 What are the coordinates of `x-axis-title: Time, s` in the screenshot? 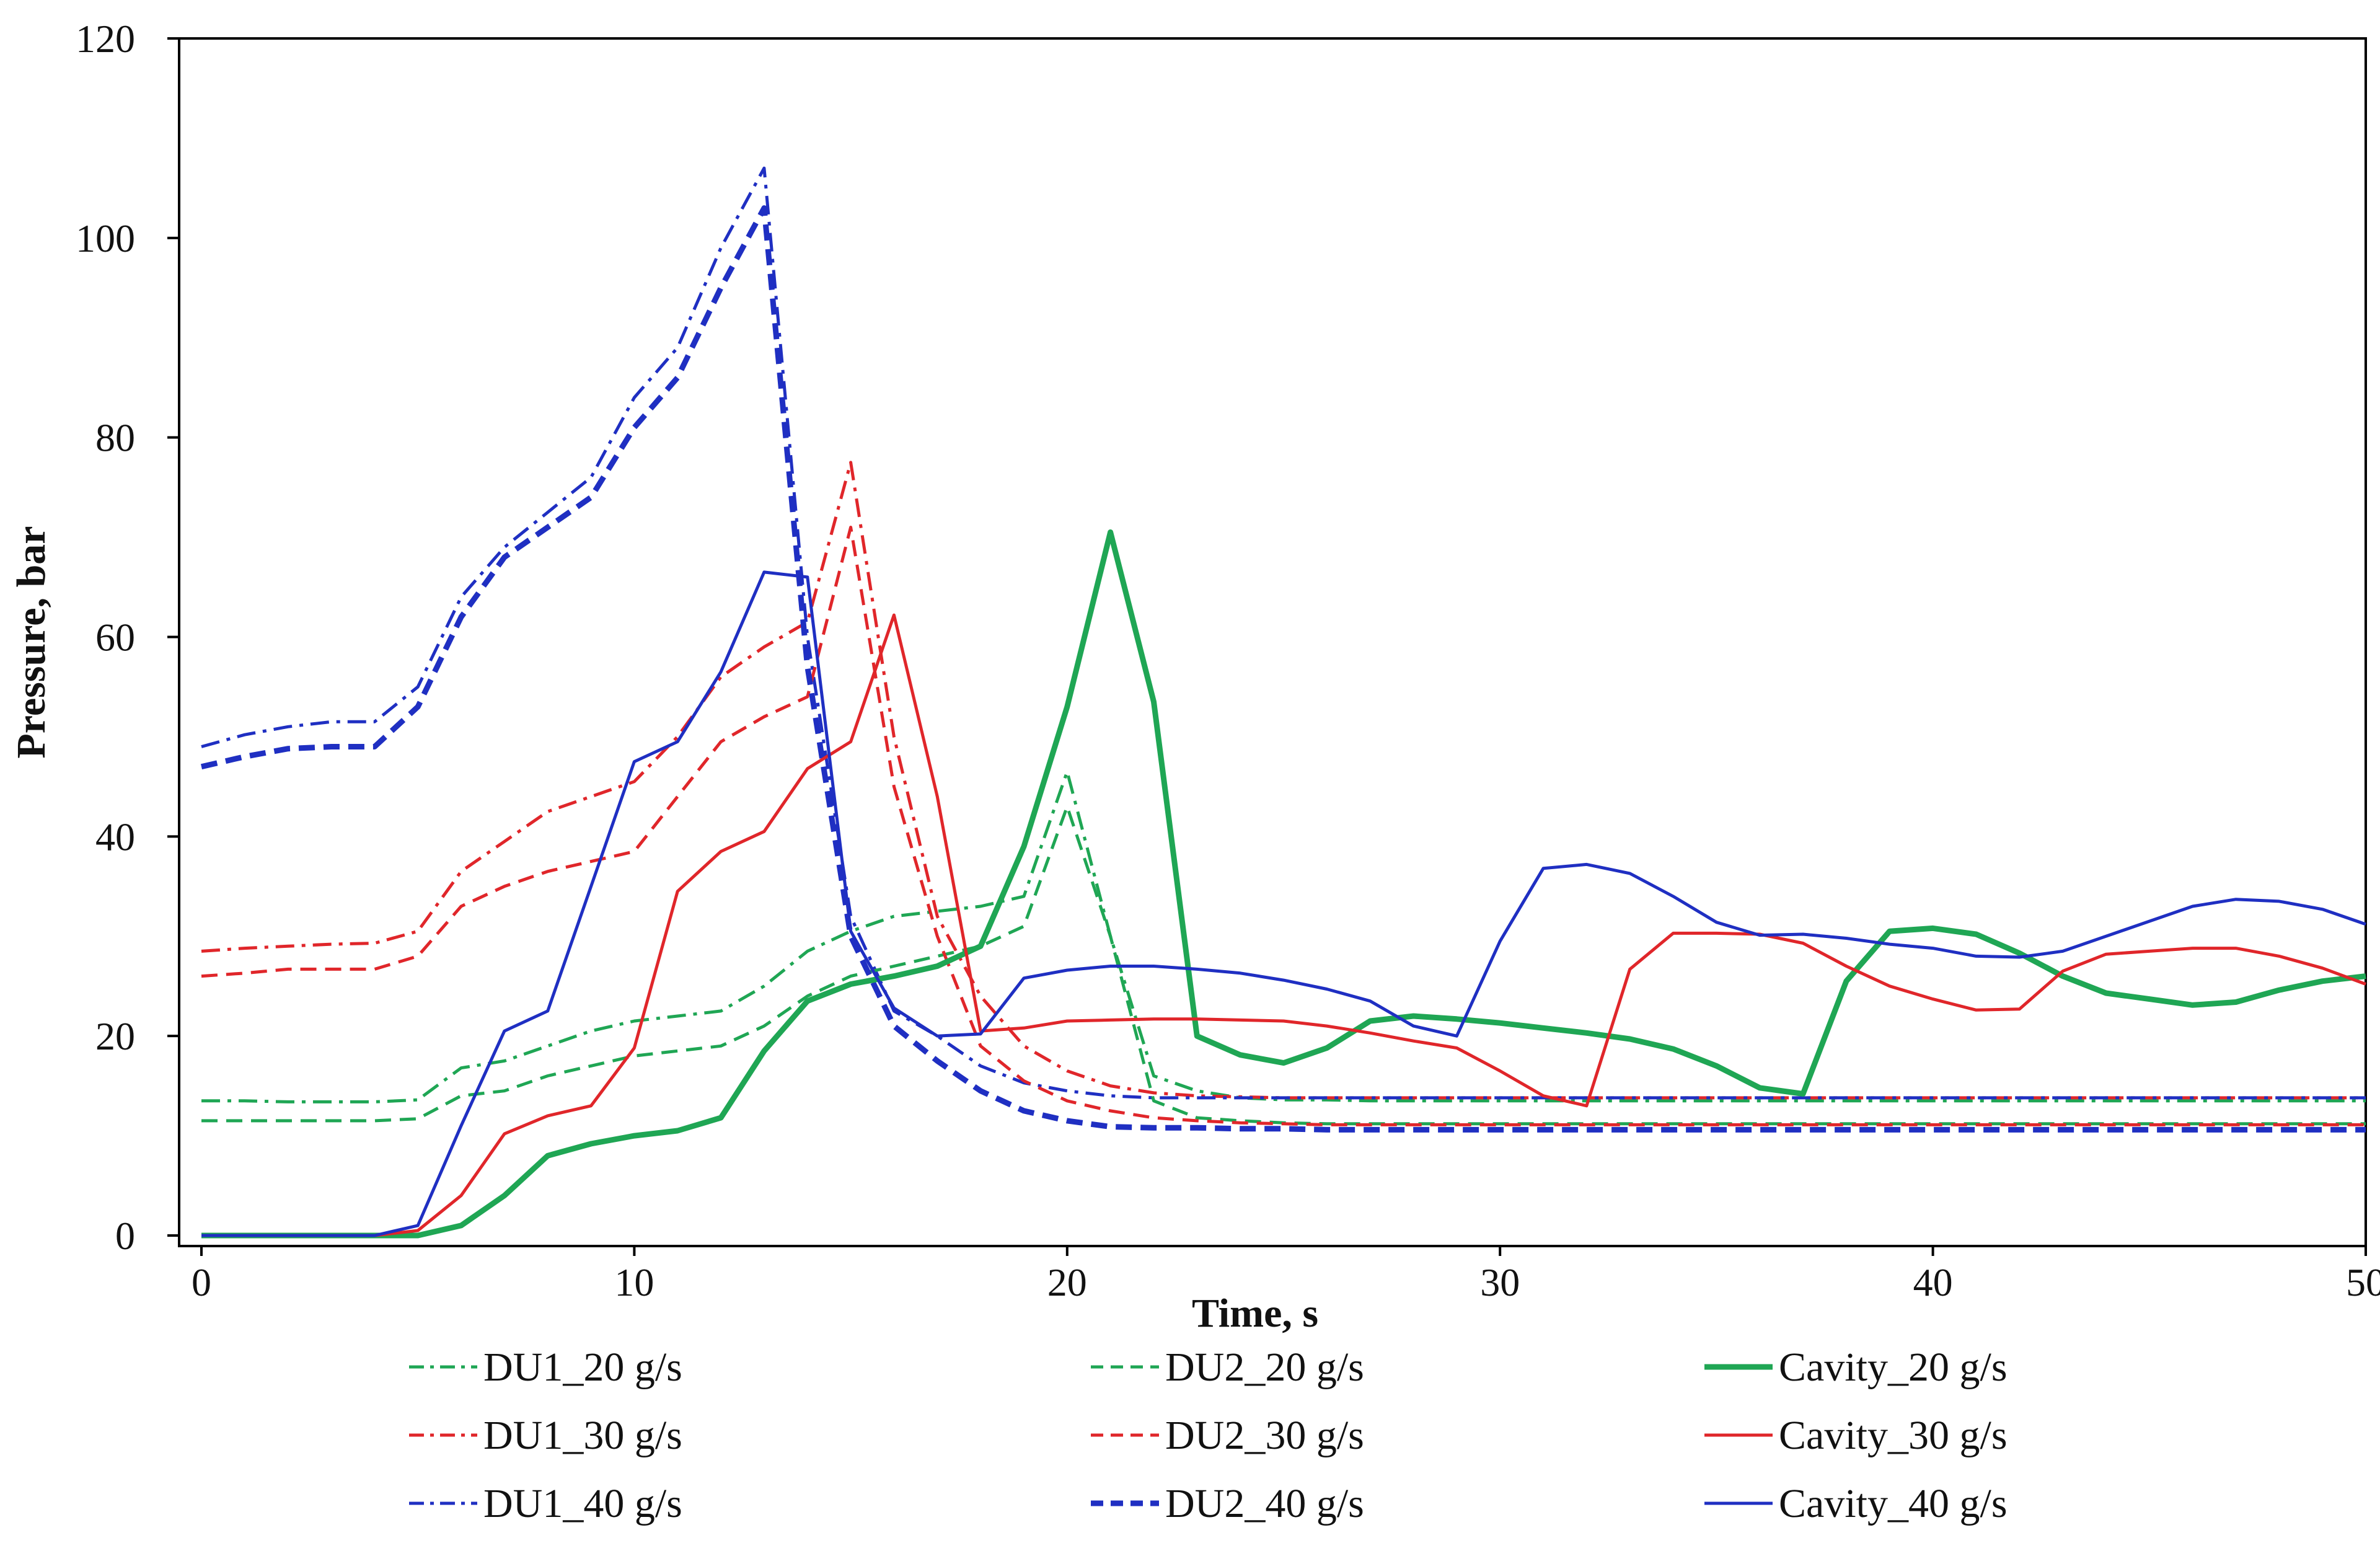 It's located at (1255, 1313).